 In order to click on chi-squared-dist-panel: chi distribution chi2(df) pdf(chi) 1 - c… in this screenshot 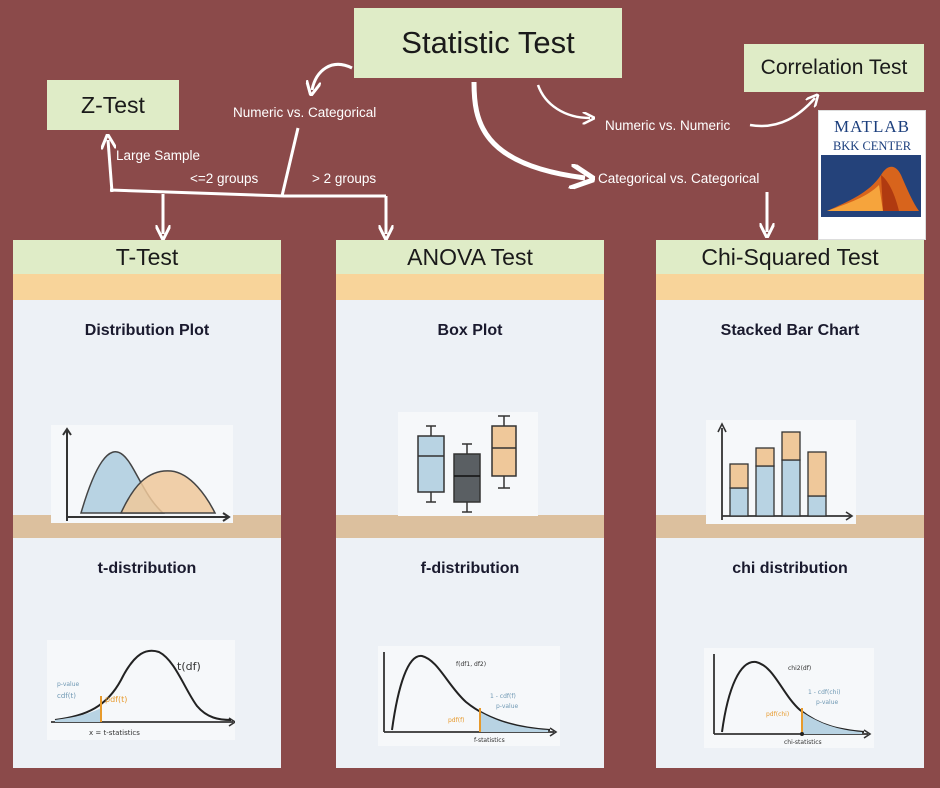, I will do `click(790, 653)`.